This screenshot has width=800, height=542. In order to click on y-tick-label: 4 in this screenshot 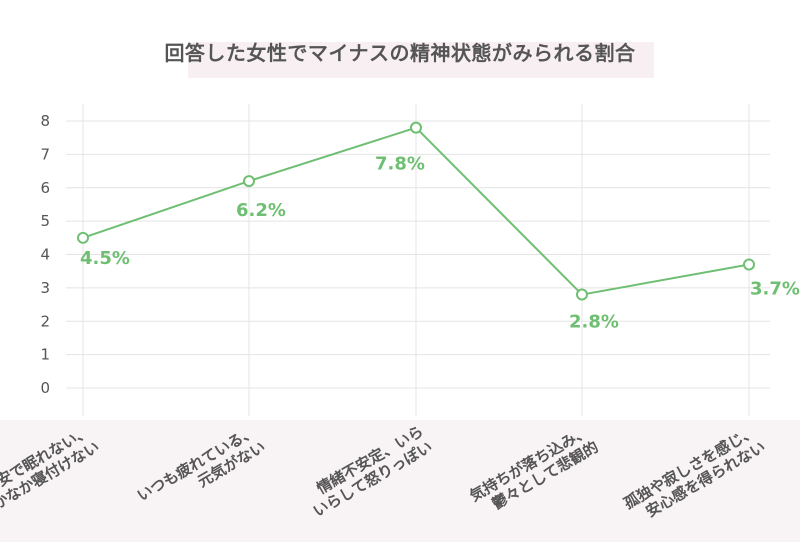, I will do `click(45, 255)`.